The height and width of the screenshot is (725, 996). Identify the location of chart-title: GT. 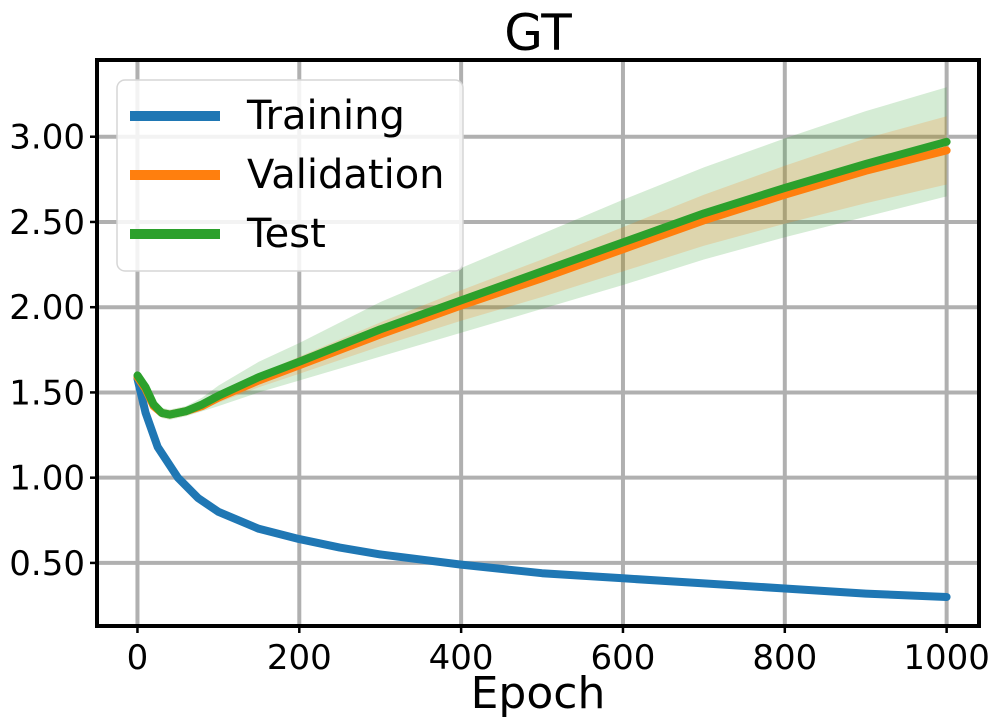
(538, 33).